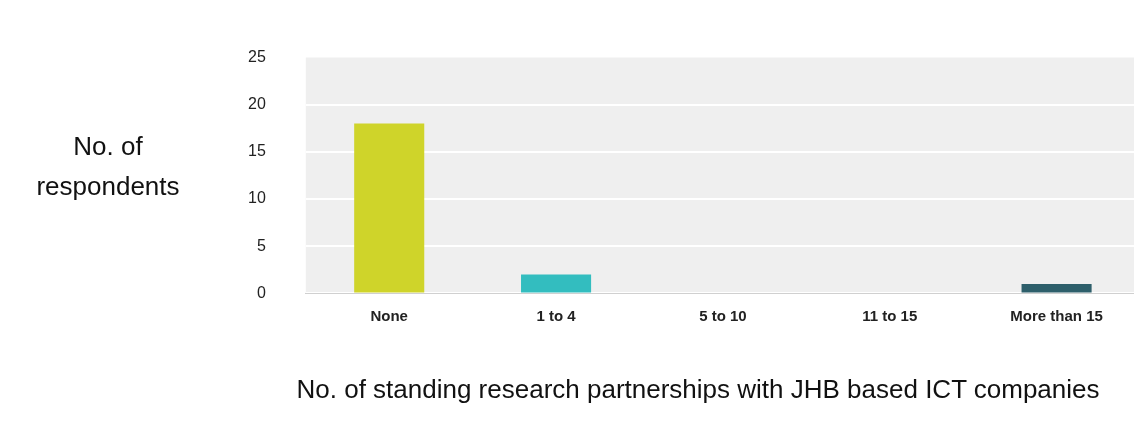 The height and width of the screenshot is (441, 1134). I want to click on y-tick-label: 0, so click(261, 292).